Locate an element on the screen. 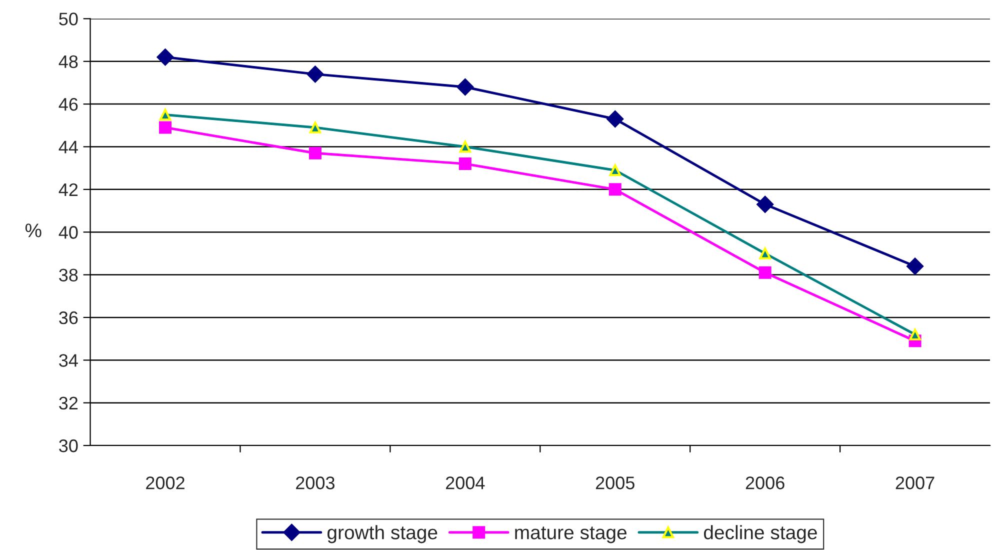 The height and width of the screenshot is (550, 992). y-tick-label: 46 is located at coordinates (68, 104).